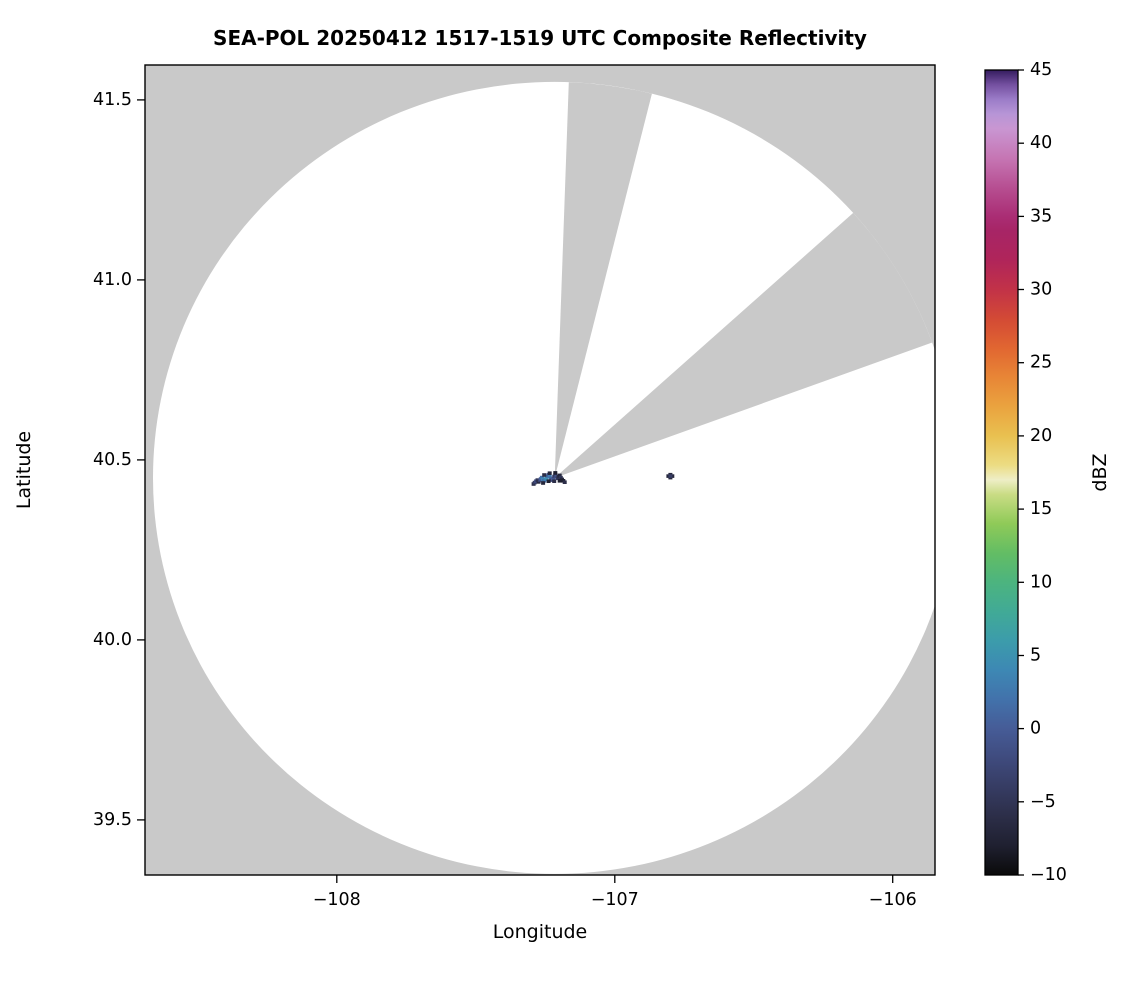 Image resolution: width=1146 pixels, height=990 pixels. What do you see at coordinates (112, 280) in the screenshot?
I see `y-axis-tick-label: 41.0` at bounding box center [112, 280].